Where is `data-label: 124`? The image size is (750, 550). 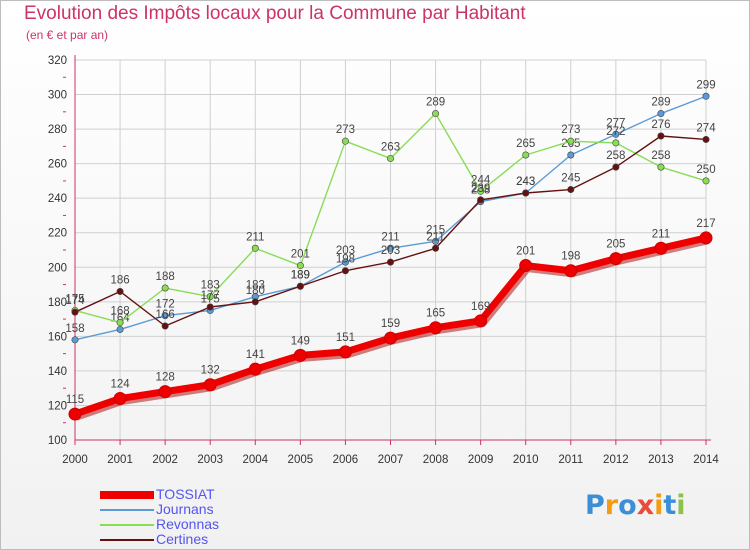 data-label: 124 is located at coordinates (120, 385).